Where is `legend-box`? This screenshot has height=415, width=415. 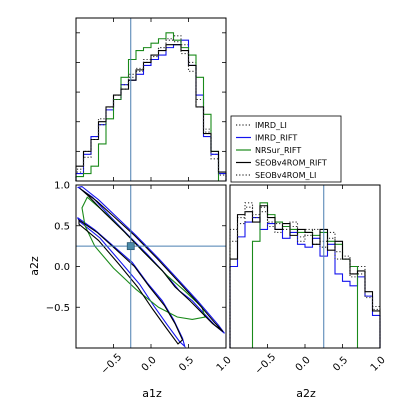
legend-box is located at coordinates (286, 149).